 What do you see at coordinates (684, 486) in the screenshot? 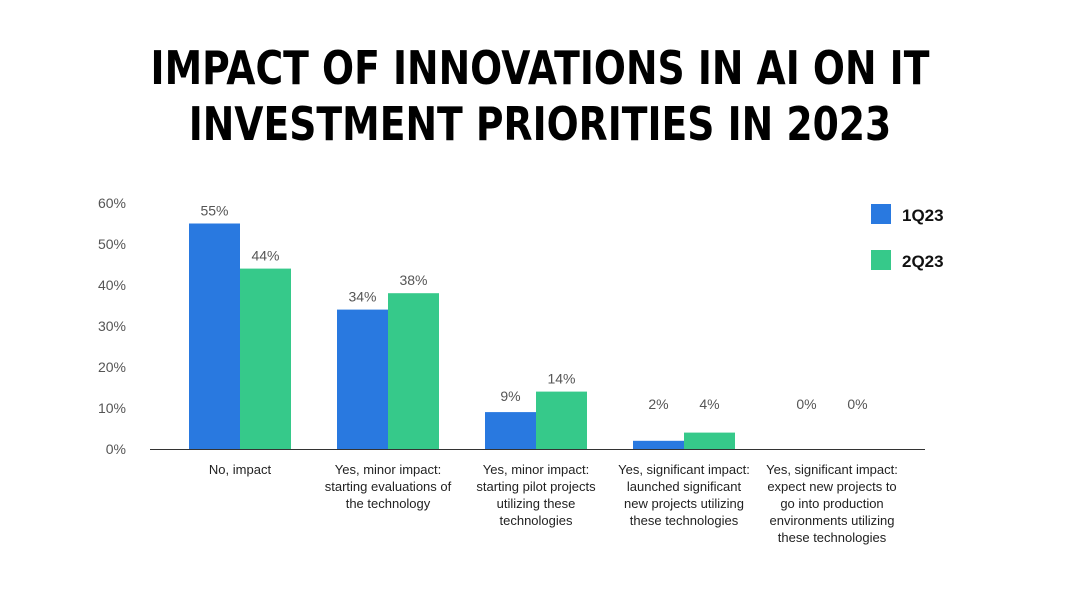
I see `category-label-3-line-1: launched significant` at bounding box center [684, 486].